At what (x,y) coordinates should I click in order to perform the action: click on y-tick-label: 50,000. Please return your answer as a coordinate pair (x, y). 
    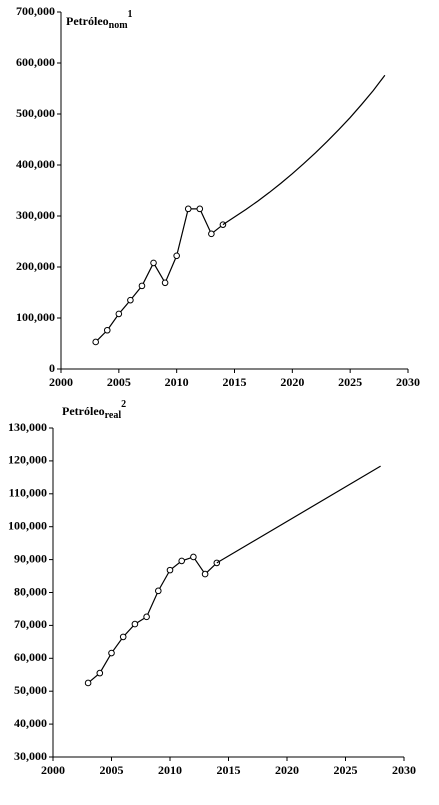
    Looking at the image, I should click on (30, 690).